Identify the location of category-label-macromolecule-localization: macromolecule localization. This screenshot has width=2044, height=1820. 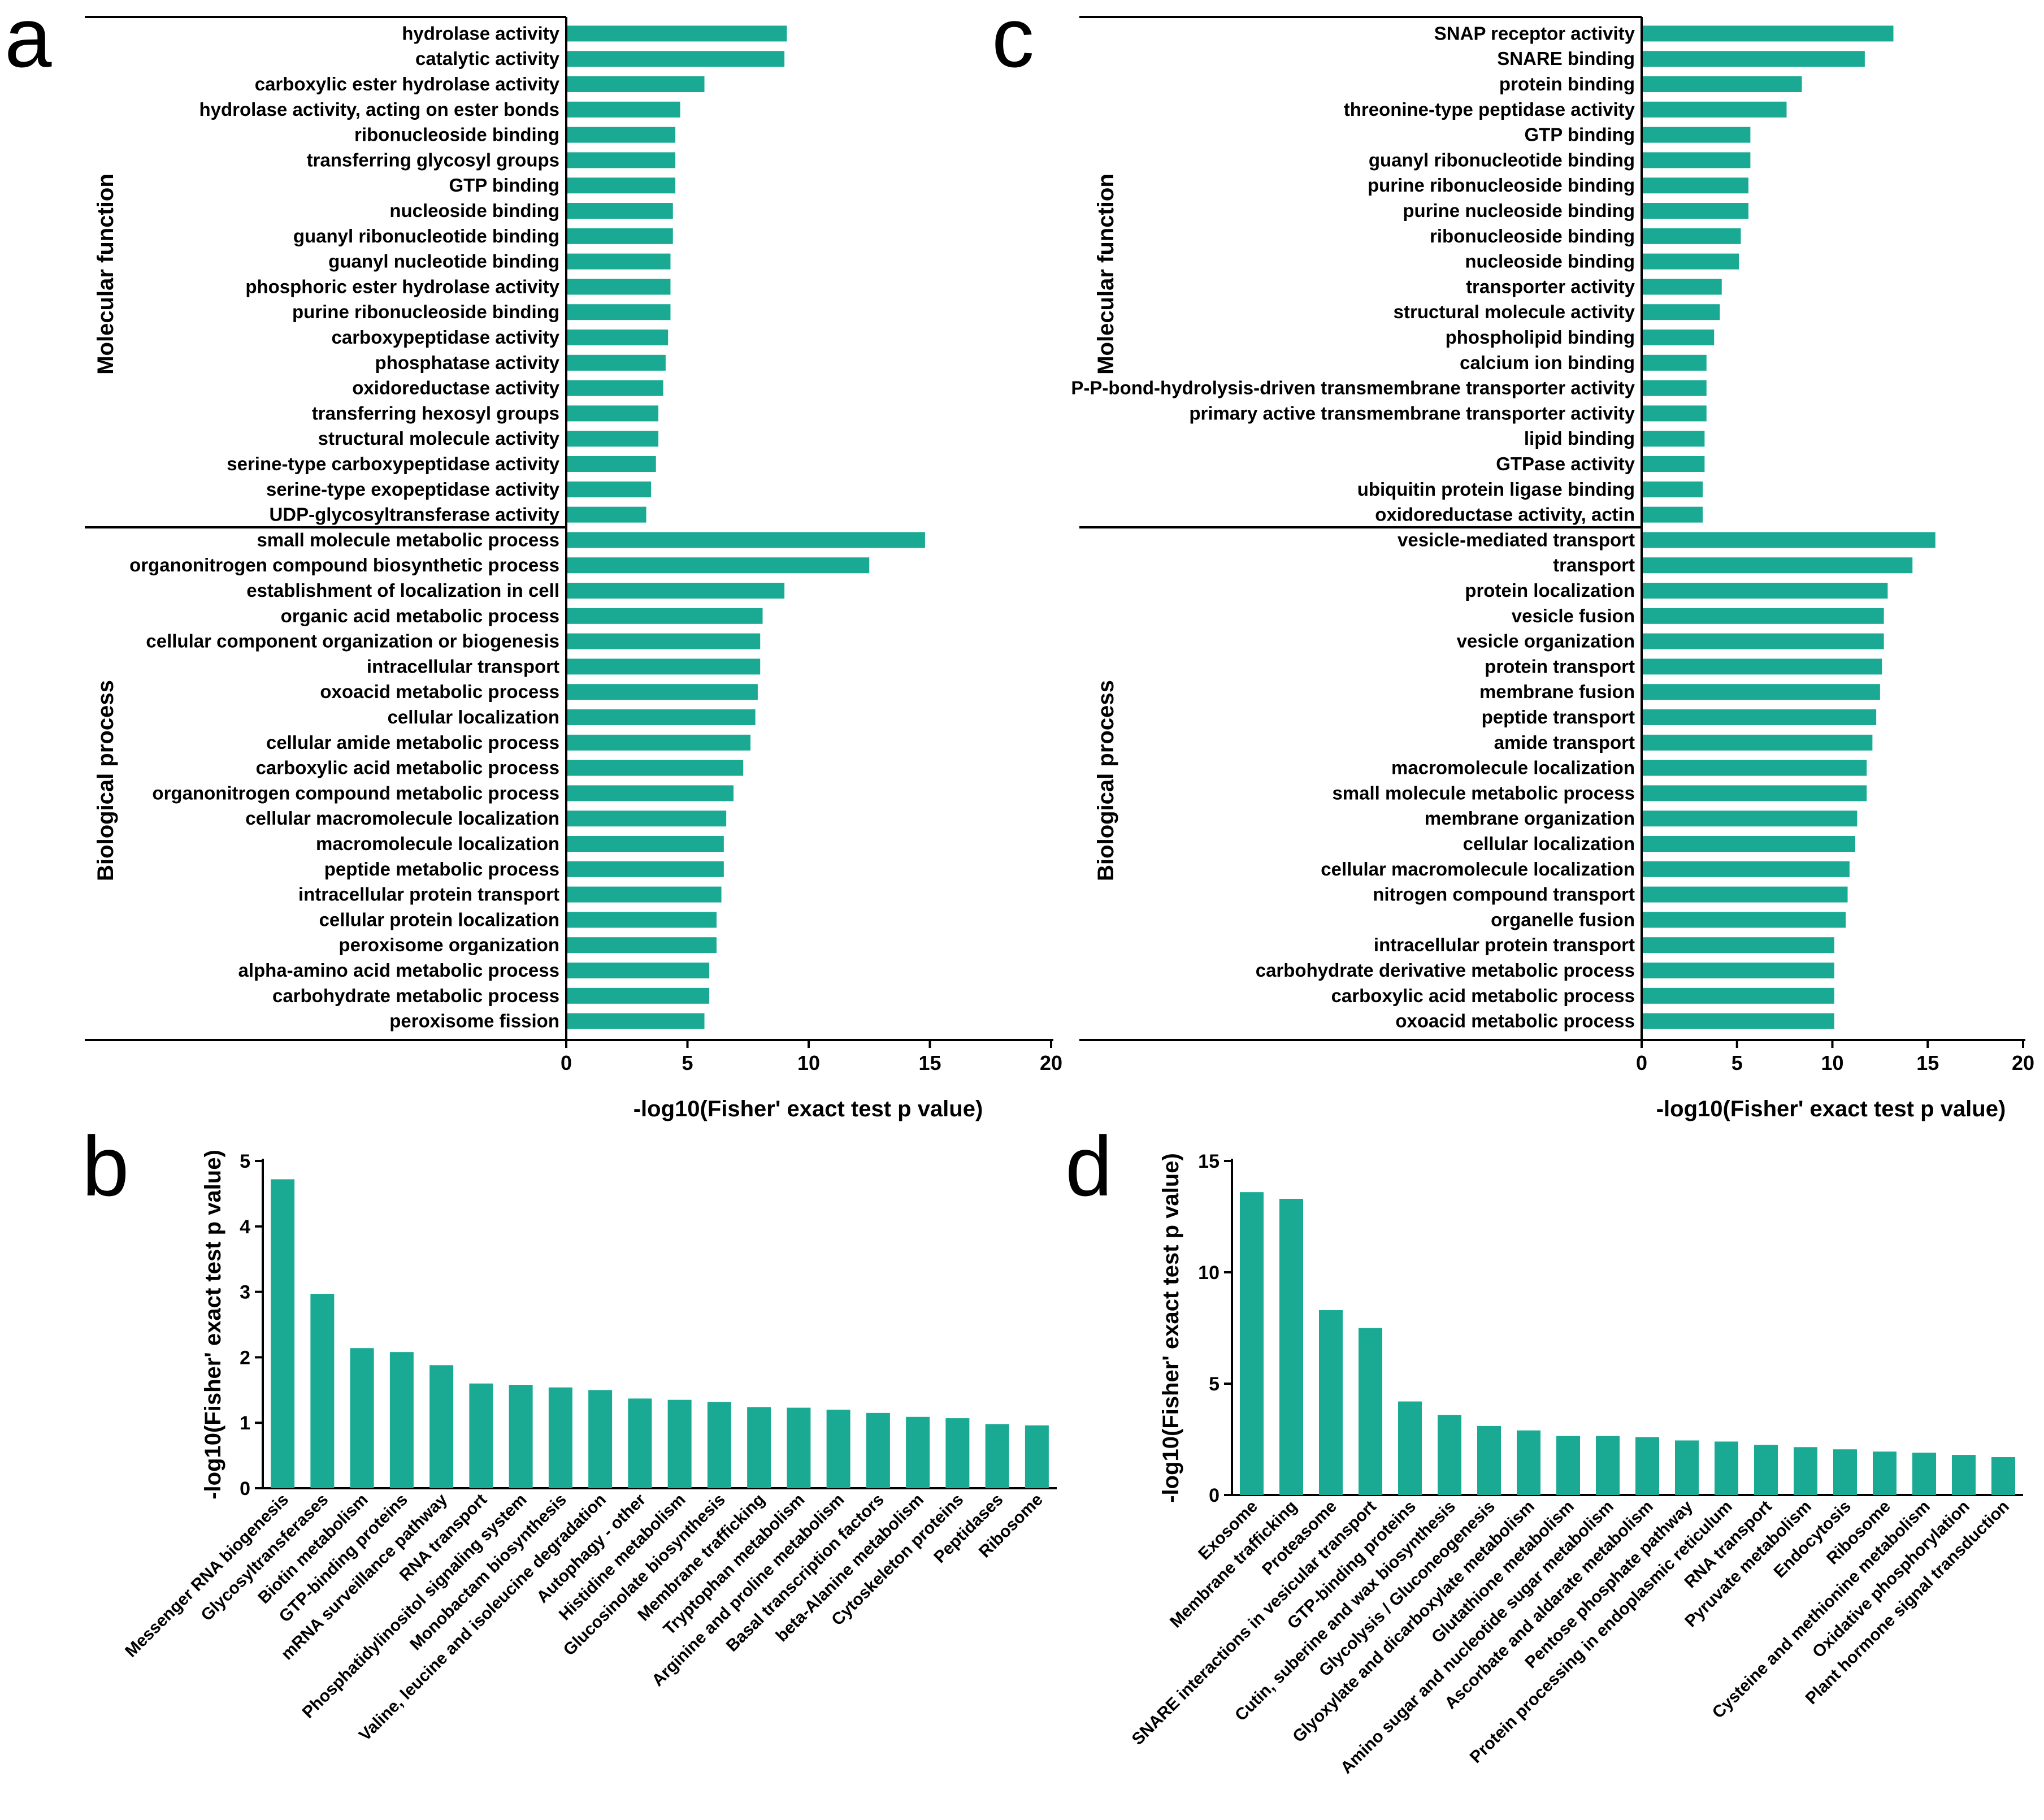
(437, 843).